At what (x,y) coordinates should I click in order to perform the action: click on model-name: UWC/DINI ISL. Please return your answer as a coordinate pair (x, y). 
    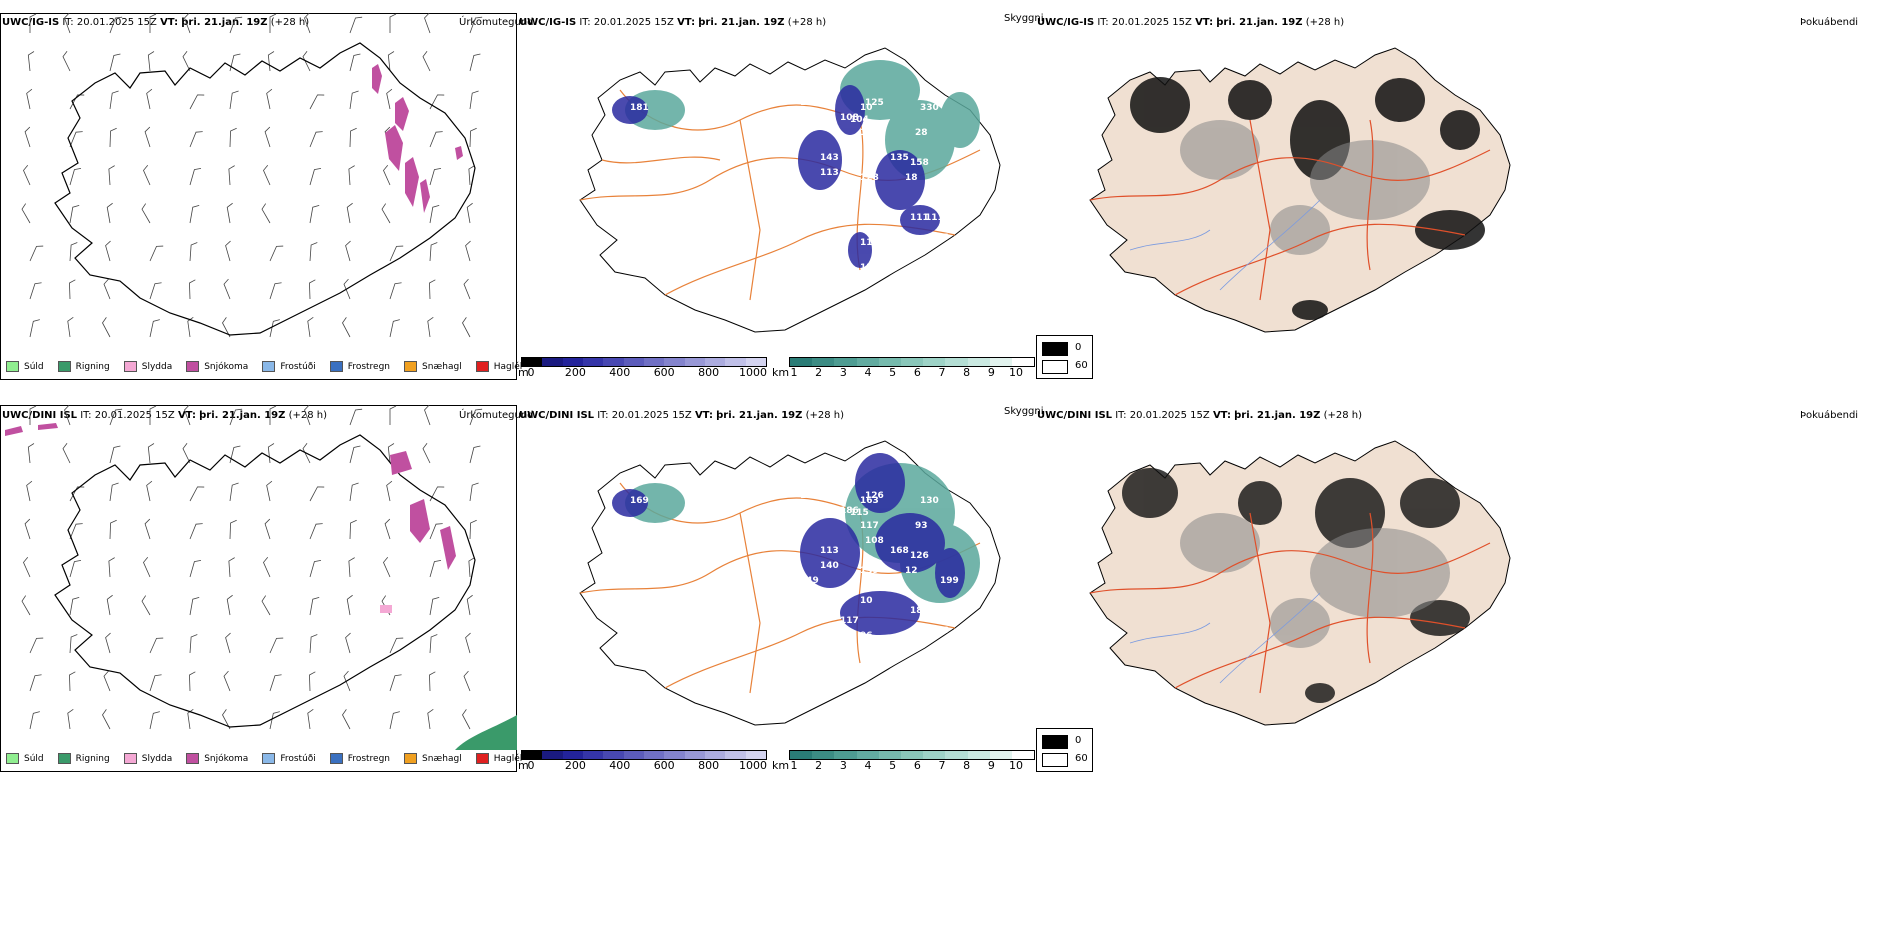
    Looking at the image, I should click on (40, 415).